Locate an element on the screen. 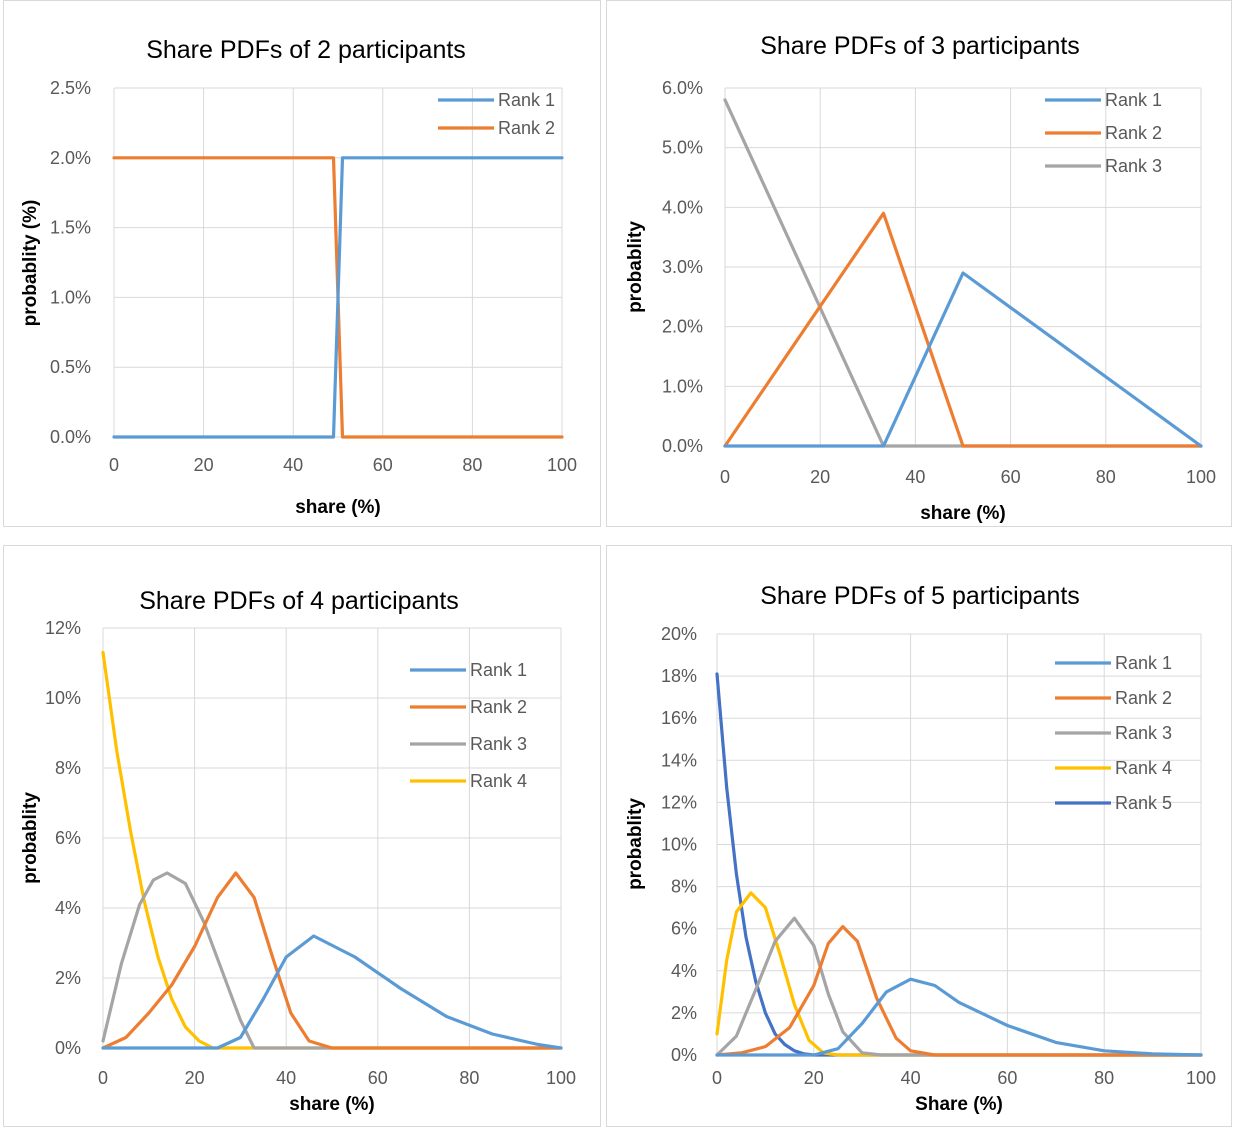  y-tick-label: 1.5% is located at coordinates (70, 228).